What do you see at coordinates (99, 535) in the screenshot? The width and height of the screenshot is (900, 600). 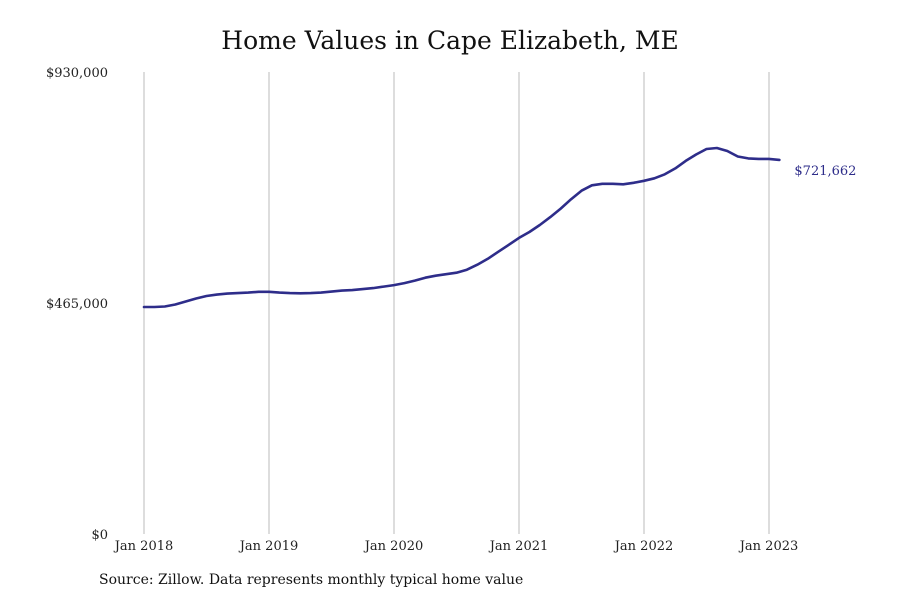 I see `y-tick-label: $0` at bounding box center [99, 535].